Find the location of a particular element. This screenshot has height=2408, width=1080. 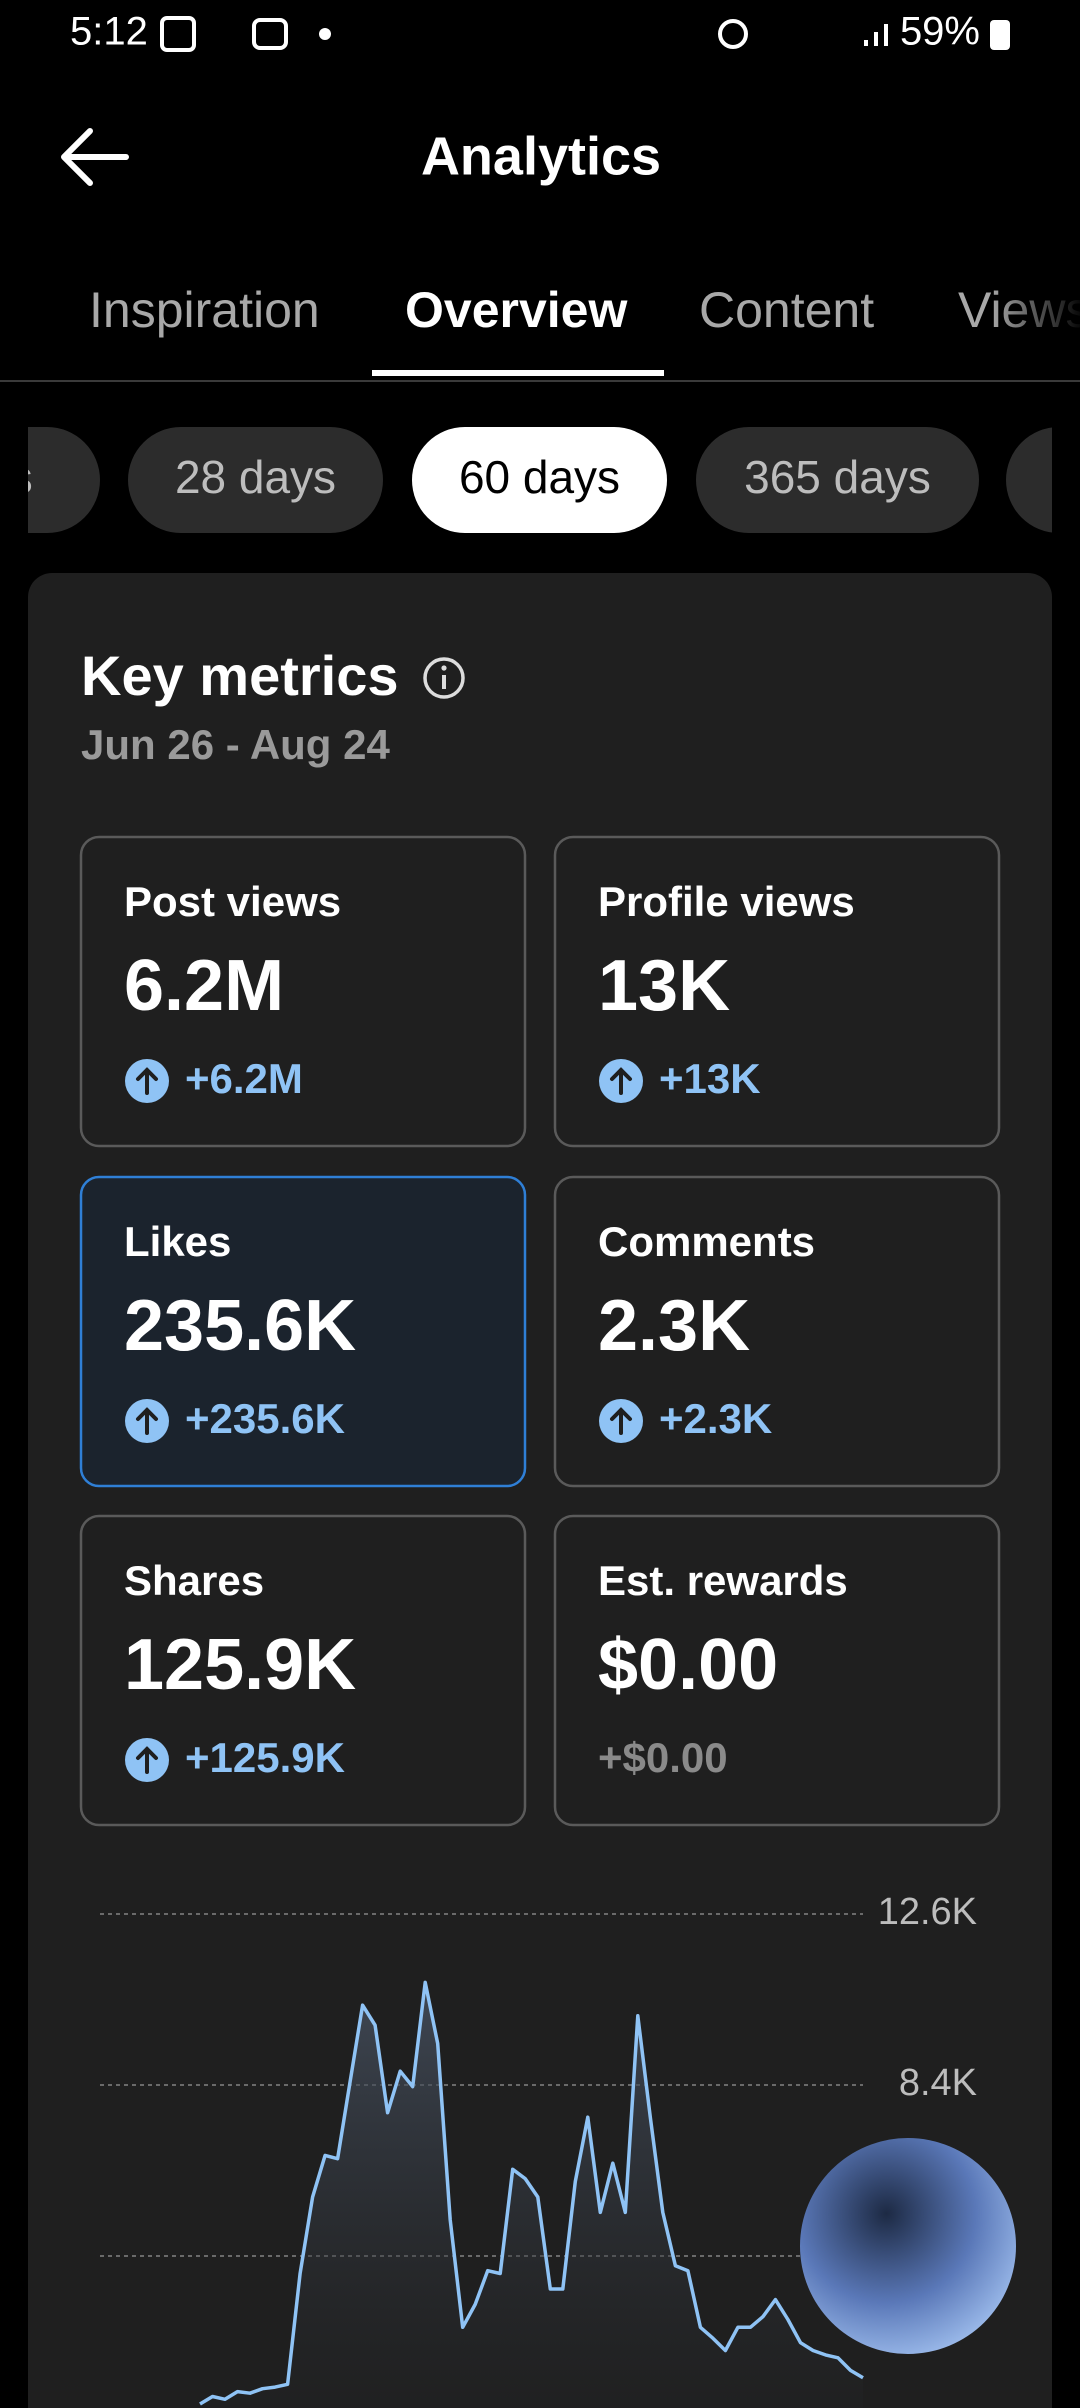

period-label: 28 days is located at coordinates (255, 477).